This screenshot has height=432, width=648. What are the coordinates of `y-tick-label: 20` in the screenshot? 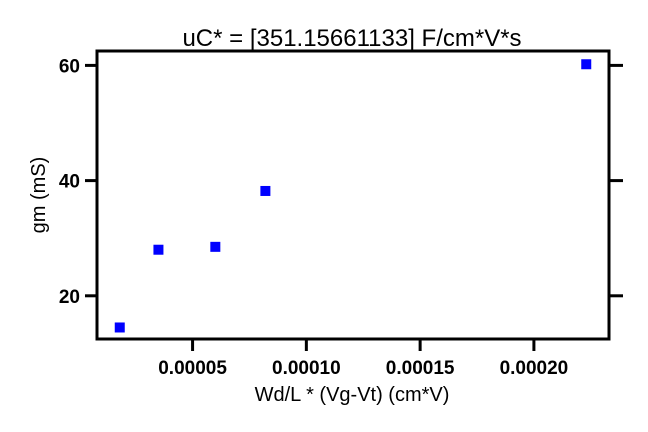 It's located at (69, 297).